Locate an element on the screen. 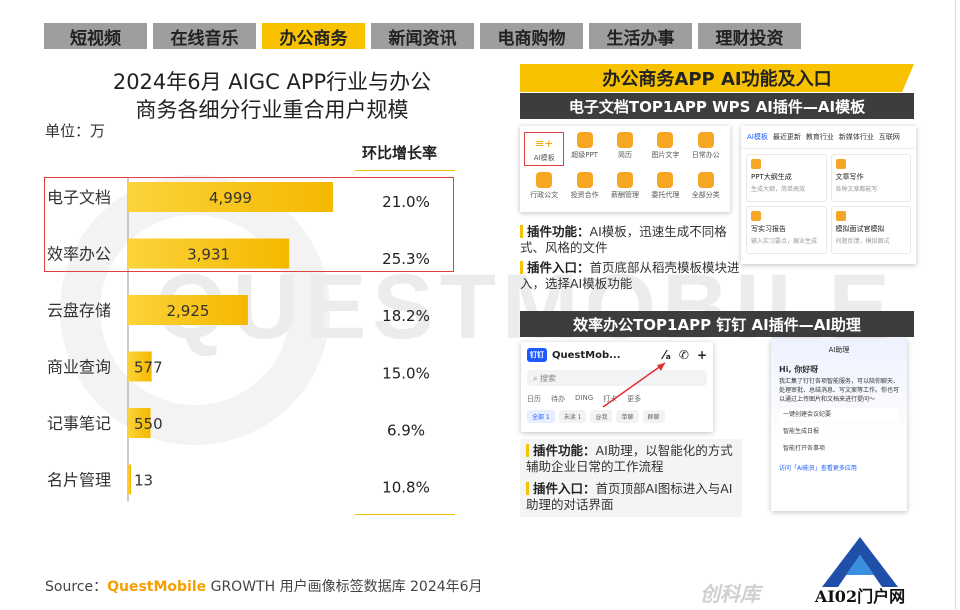  wps-grid-item-7: 薪酬管理 is located at coordinates (625, 186).